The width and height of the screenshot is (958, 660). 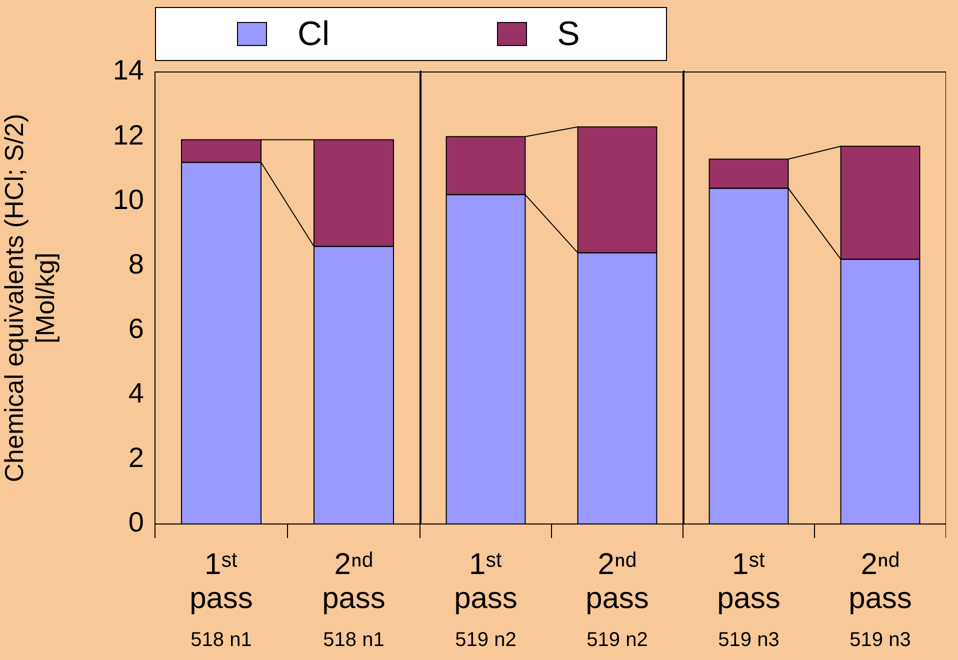 What do you see at coordinates (486, 599) in the screenshot?
I see `x-tick-label: 1ˢᵗ pass 519 n2` at bounding box center [486, 599].